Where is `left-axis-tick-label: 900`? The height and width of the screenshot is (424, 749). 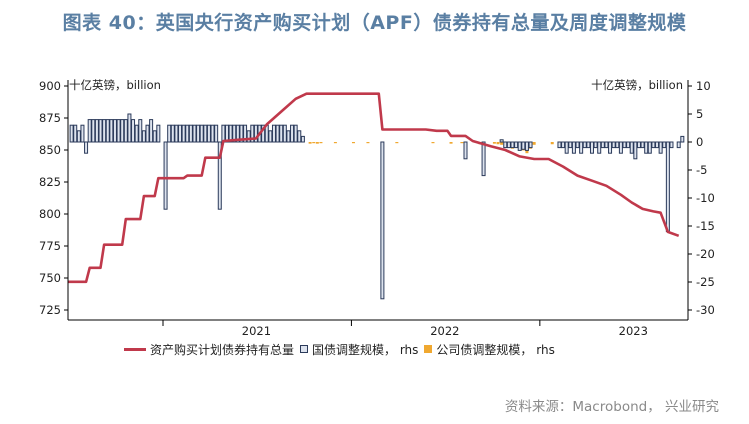 left-axis-tick-label: 900 is located at coordinates (50, 86).